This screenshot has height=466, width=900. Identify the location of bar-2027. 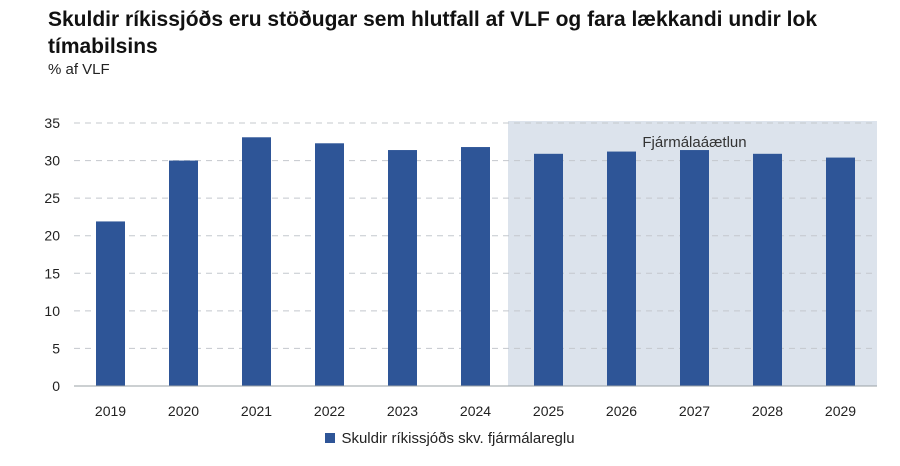
(694, 268).